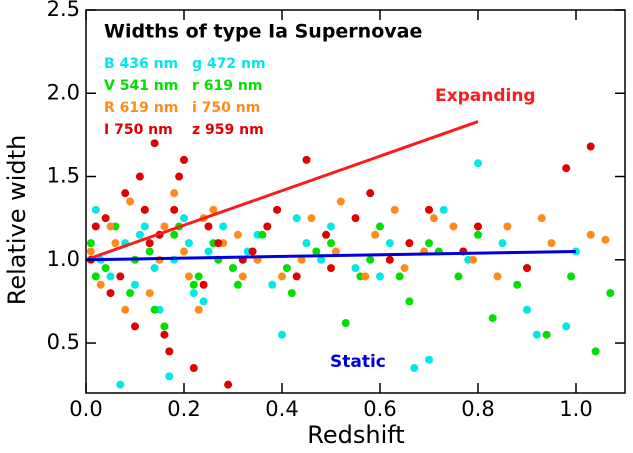 This screenshot has width=633, height=453. I want to click on x-axis-label: Redshift, so click(355, 435).